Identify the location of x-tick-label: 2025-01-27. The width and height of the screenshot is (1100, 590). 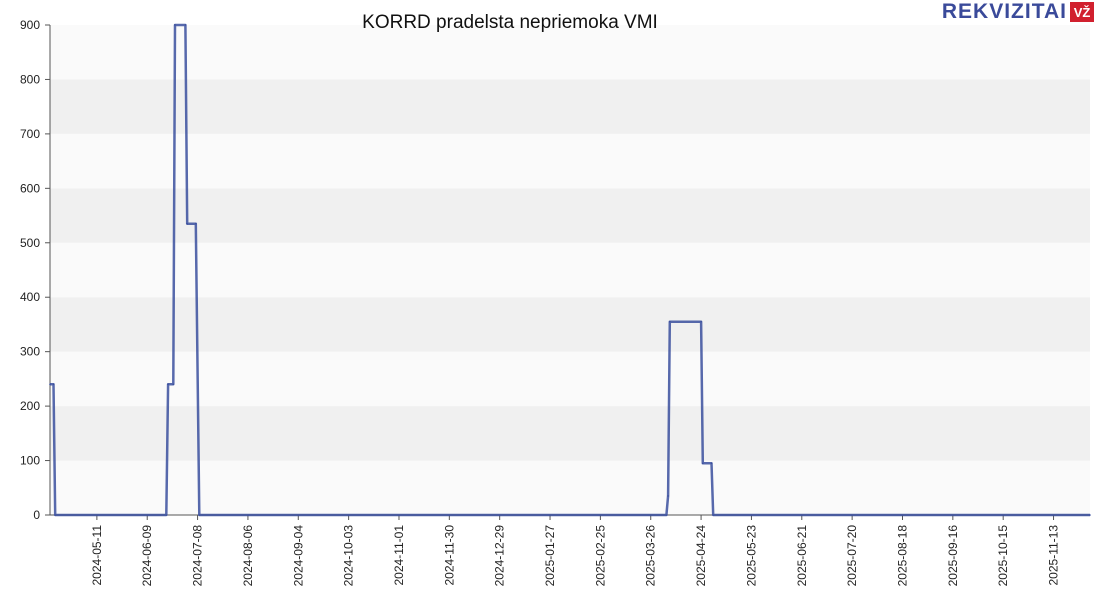
(550, 556).